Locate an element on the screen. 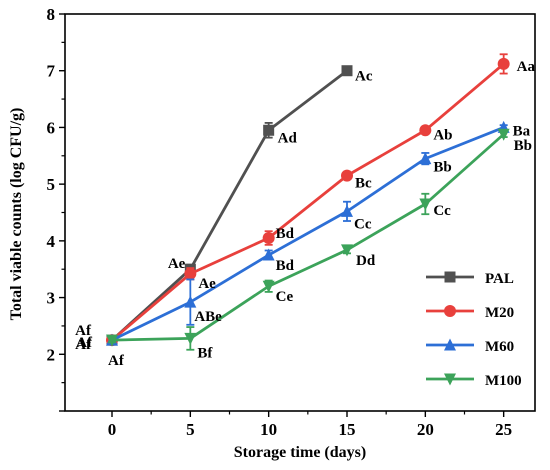 Image resolution: width=550 pixels, height=470 pixels. significance-label: Aa is located at coordinates (526, 67).